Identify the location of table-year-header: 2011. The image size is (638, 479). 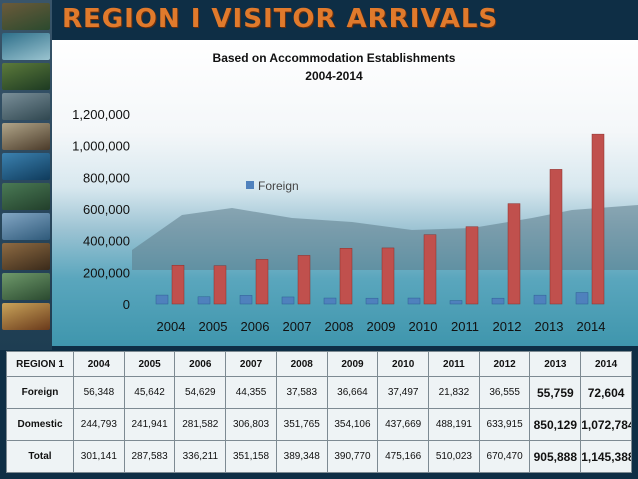
(454, 364).